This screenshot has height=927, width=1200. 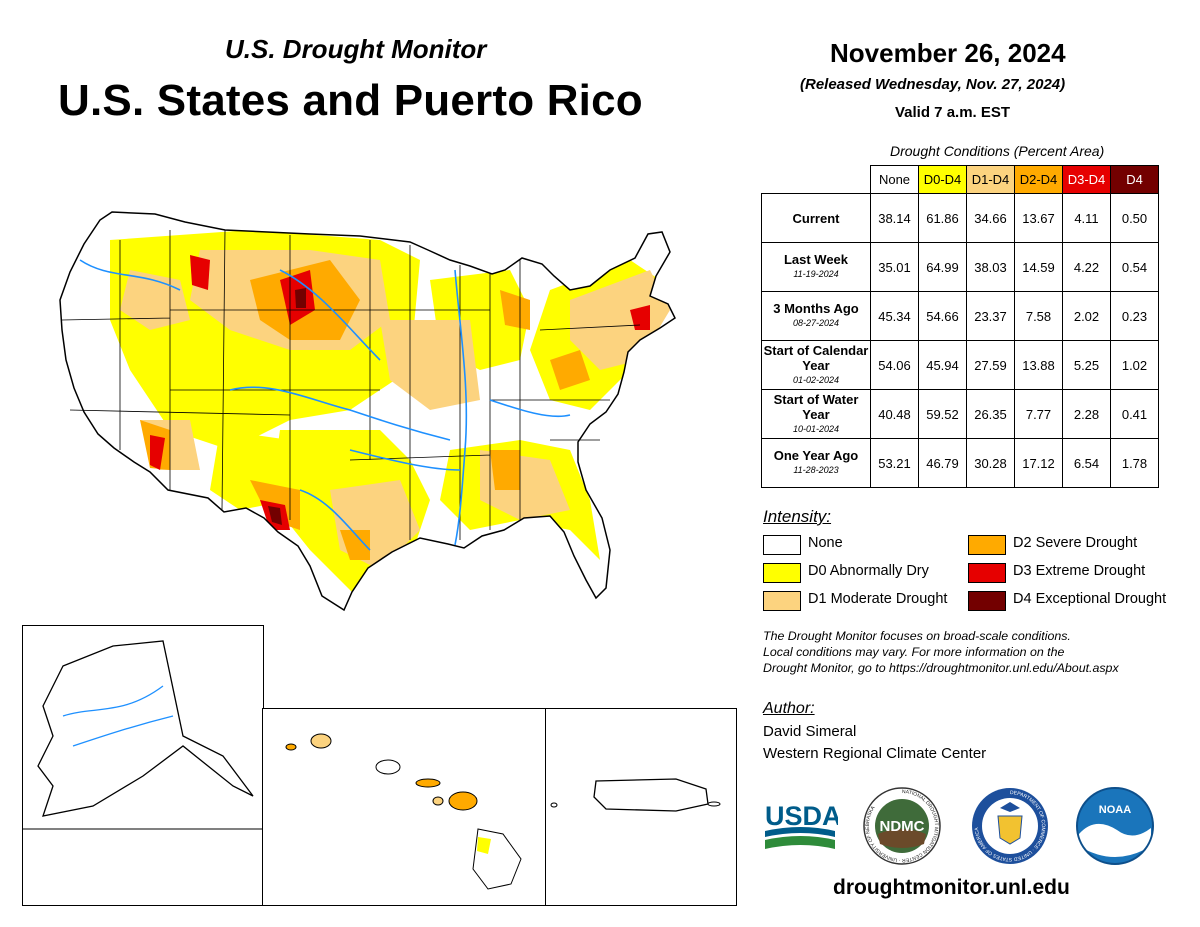 I want to click on cell-value: 53.21, so click(x=894, y=463).